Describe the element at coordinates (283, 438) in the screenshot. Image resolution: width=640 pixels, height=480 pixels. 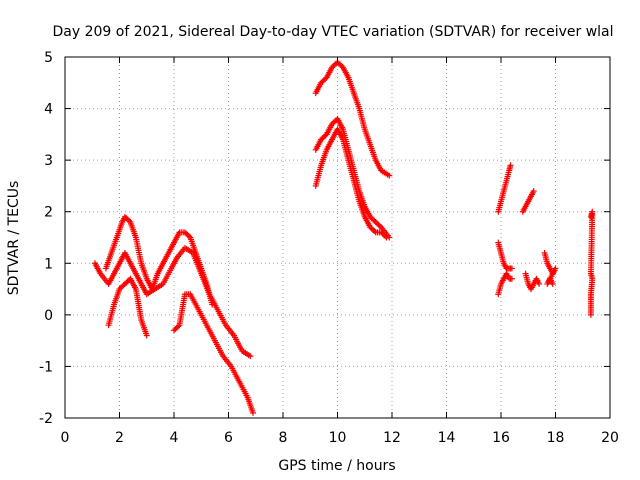
I see `x-tick-label: 8` at that location.